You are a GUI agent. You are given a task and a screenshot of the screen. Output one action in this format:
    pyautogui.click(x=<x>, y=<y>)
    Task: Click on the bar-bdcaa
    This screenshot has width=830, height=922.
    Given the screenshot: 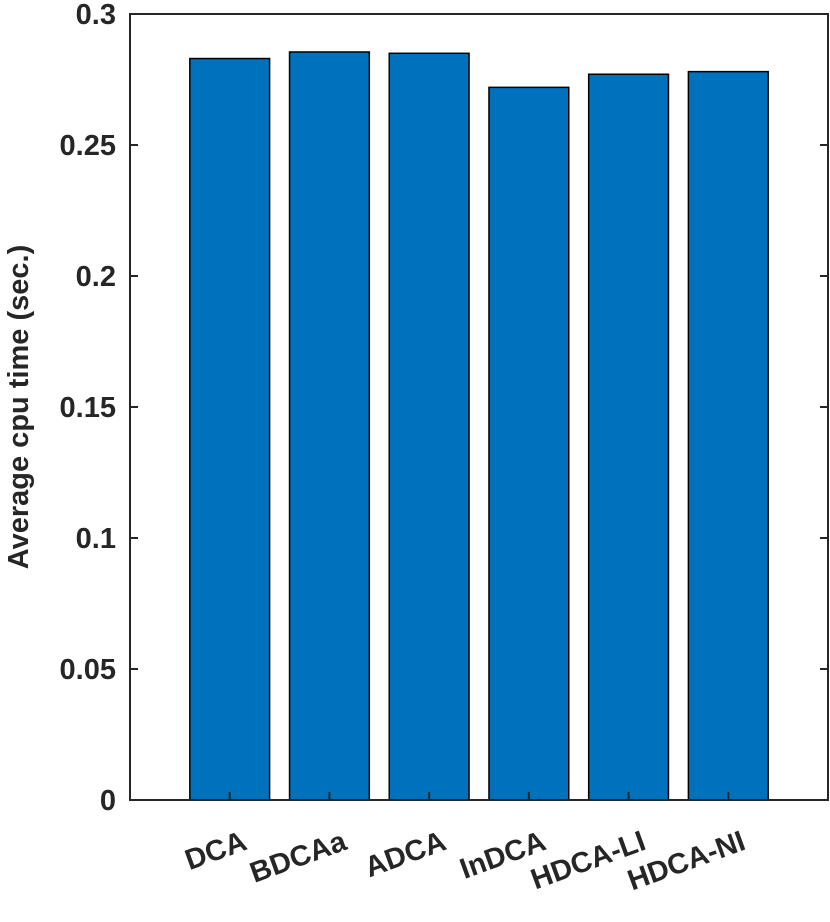 What is the action you would take?
    pyautogui.click(x=329, y=426)
    